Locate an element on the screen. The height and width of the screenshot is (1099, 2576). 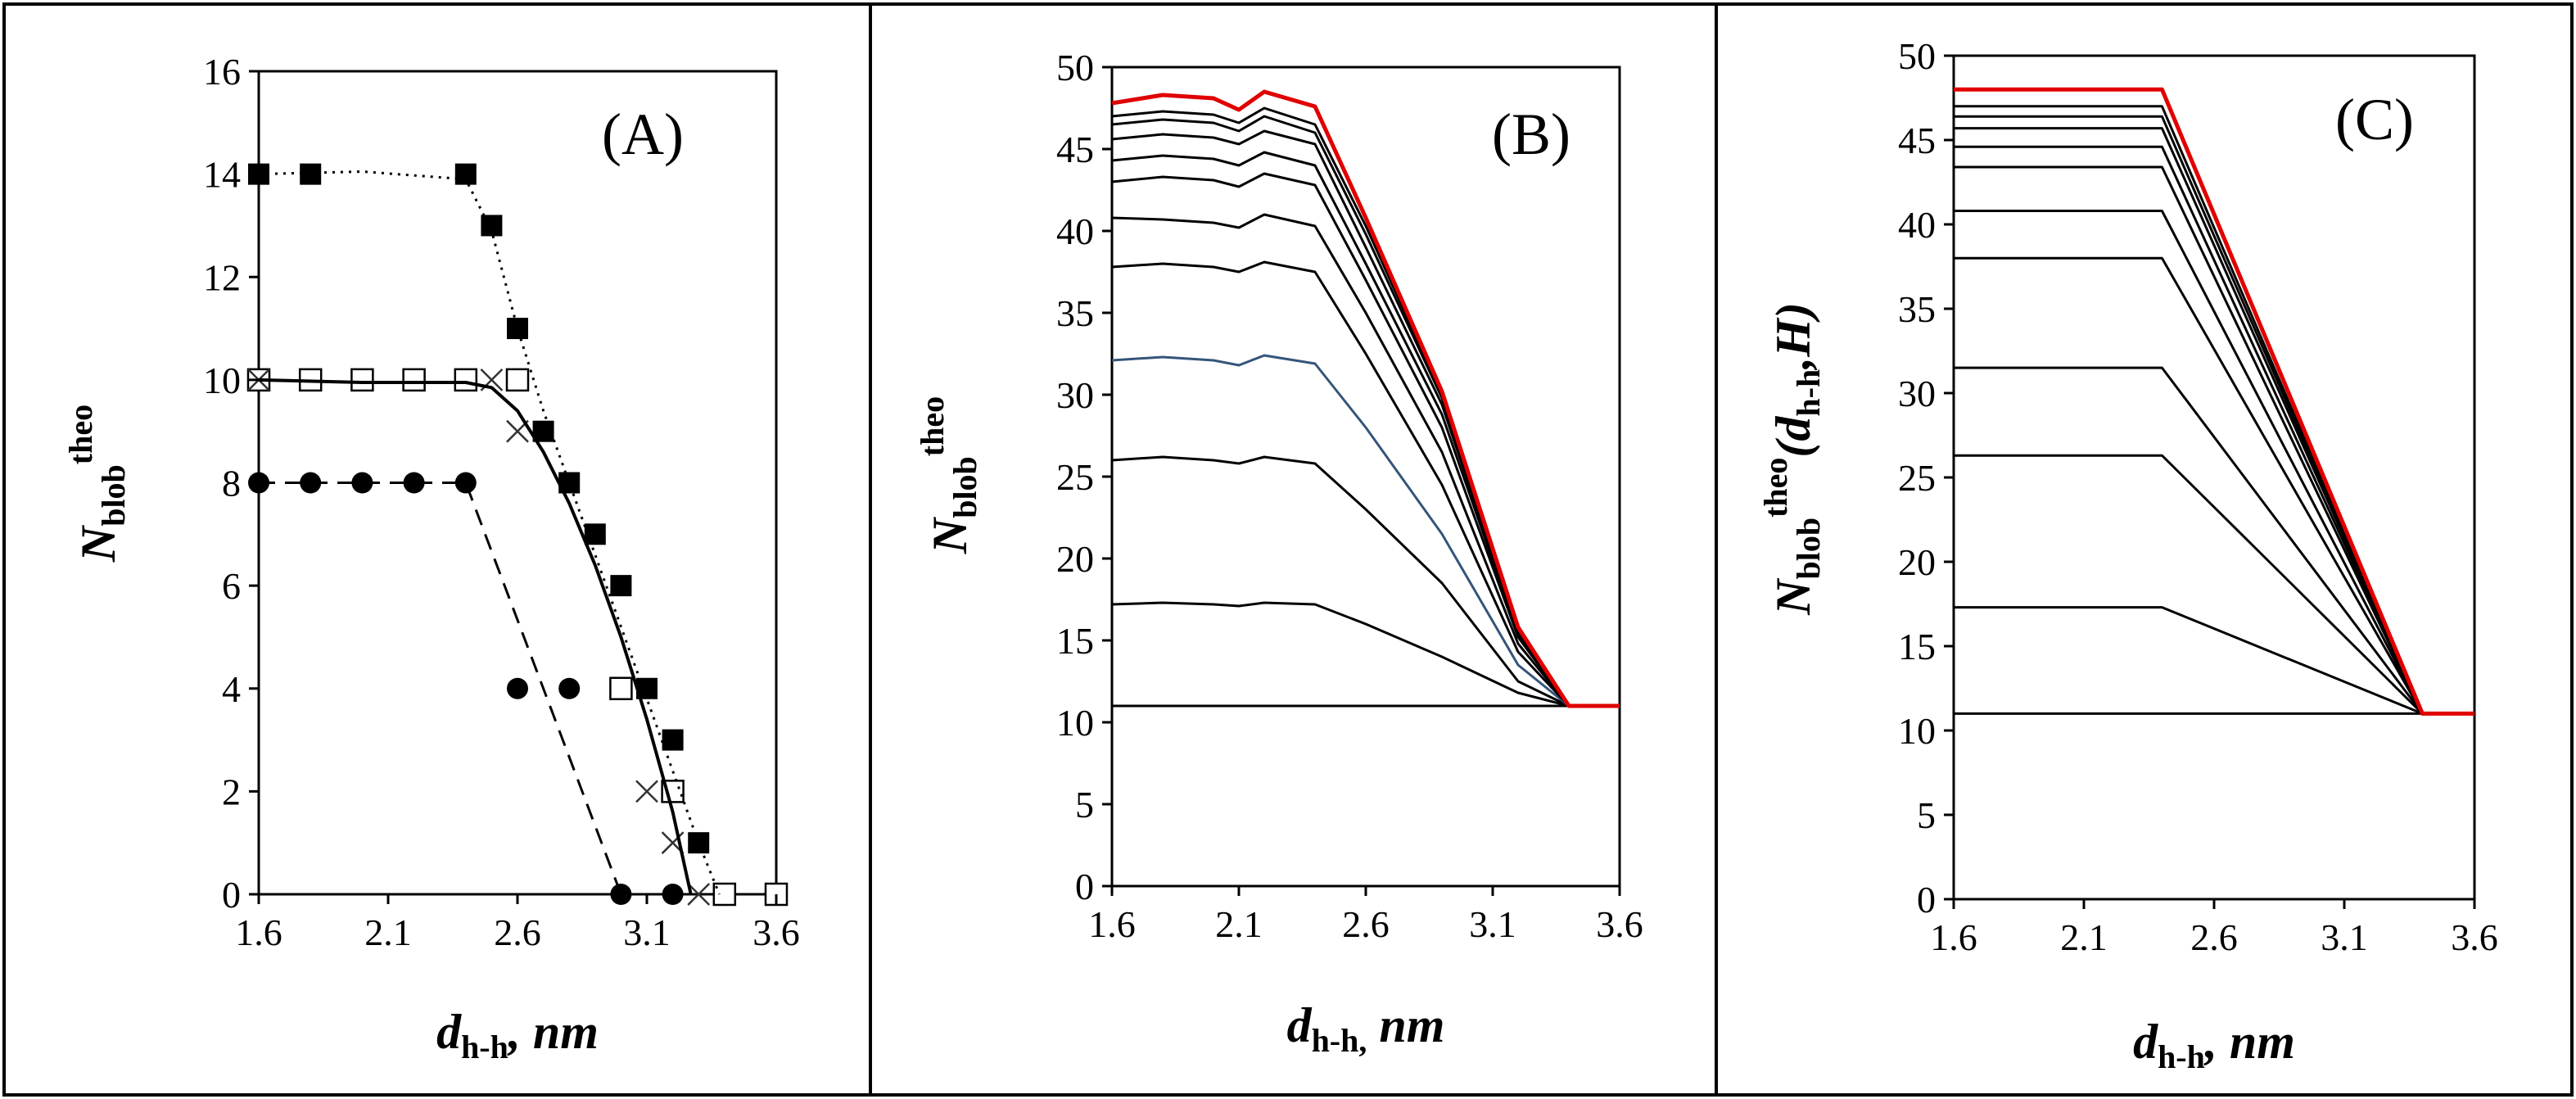
panel-a-y-tick-label: 10 is located at coordinates (222, 380).